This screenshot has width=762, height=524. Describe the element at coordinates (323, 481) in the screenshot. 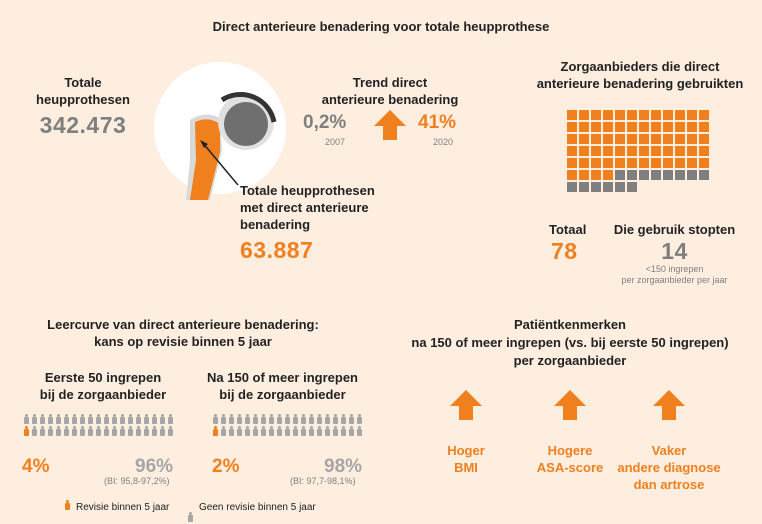

I see `after-150-ci: (BI: 97,7-98,1%)` at that location.